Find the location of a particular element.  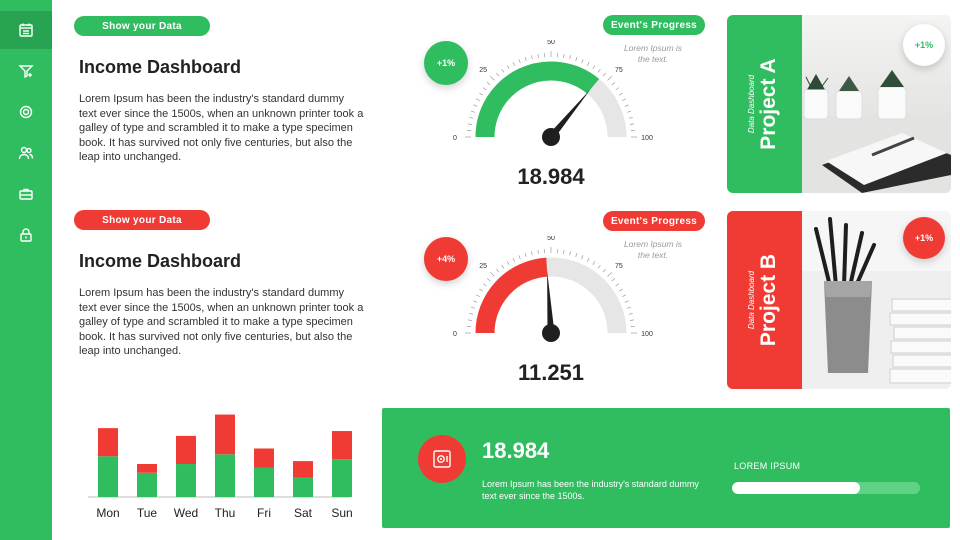

day-label: Sun is located at coordinates (341, 513).